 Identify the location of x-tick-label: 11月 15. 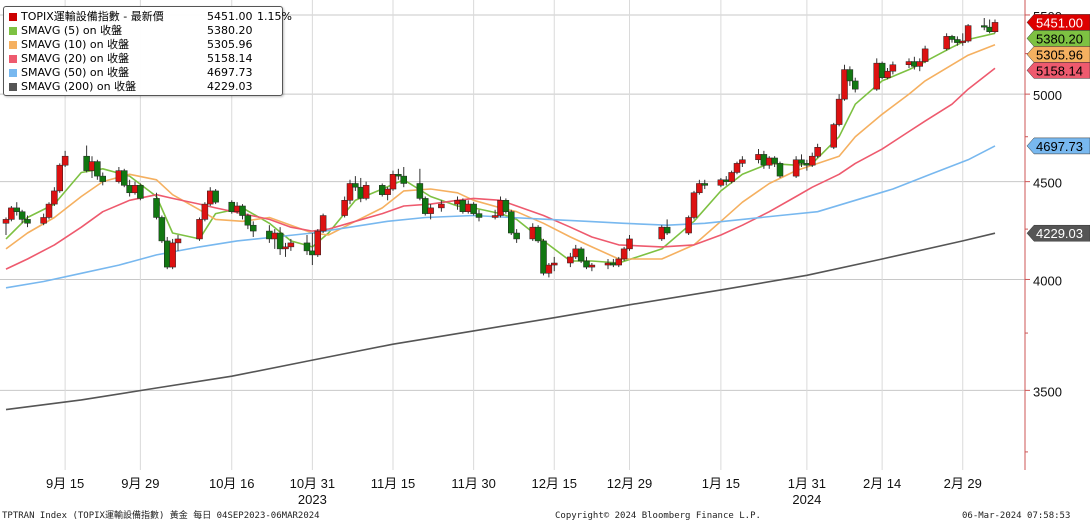
(393, 483).